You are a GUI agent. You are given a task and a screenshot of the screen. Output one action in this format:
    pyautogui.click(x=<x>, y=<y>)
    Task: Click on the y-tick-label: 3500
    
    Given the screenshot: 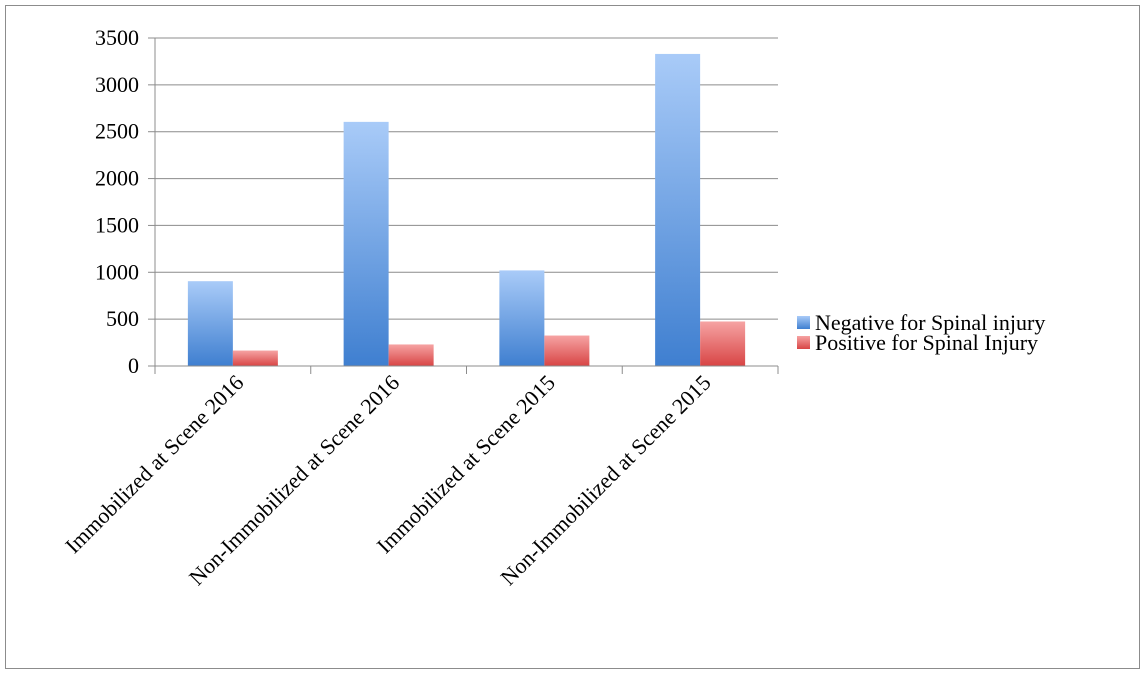 What is the action you would take?
    pyautogui.click(x=117, y=37)
    